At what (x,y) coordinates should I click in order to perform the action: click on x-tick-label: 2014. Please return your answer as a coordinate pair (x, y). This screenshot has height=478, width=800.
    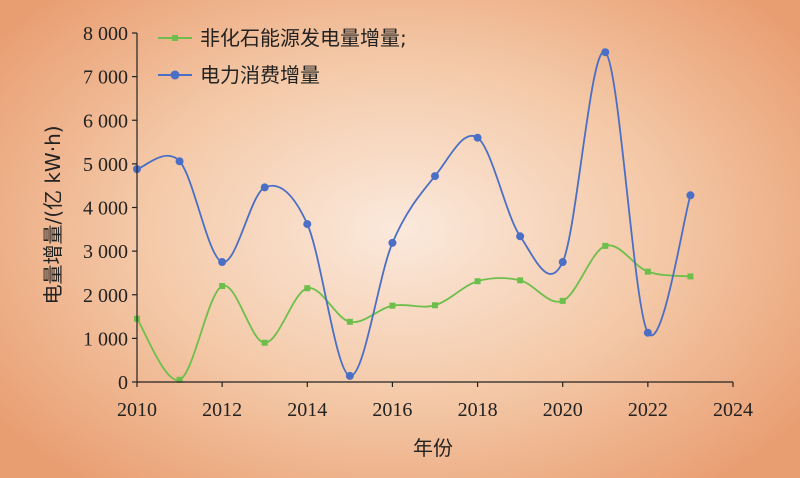
    Looking at the image, I should click on (307, 410).